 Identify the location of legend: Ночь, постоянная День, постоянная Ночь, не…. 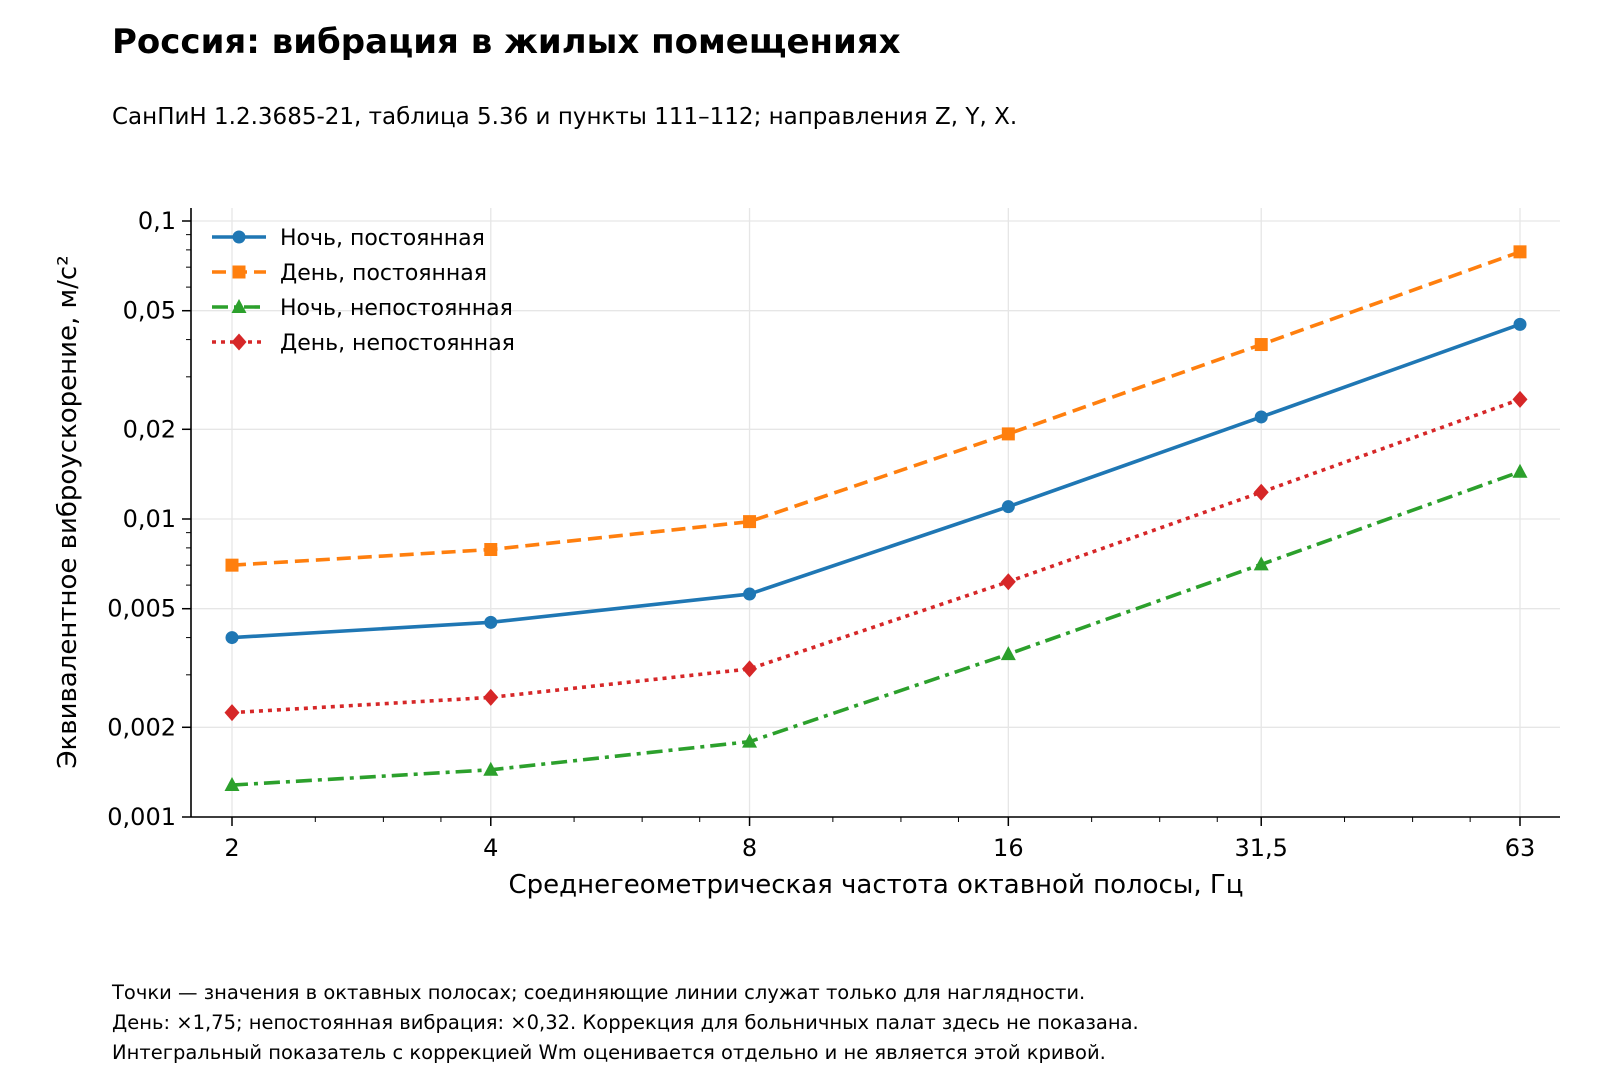
(363, 291).